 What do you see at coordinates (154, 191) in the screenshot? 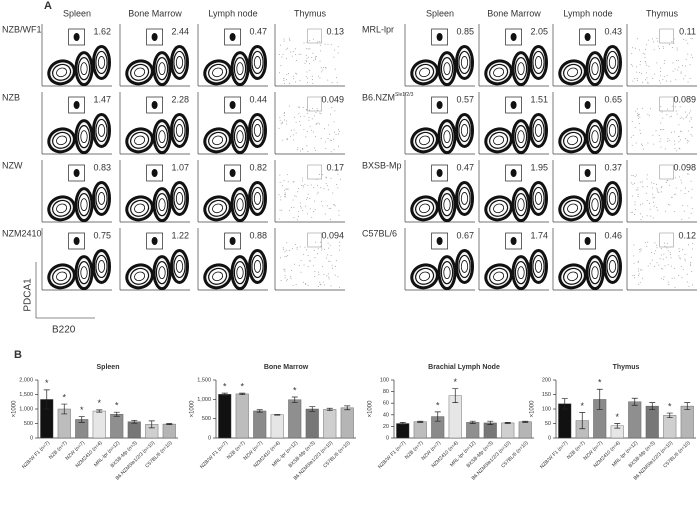
I see `flow-plot: 1.07` at bounding box center [154, 191].